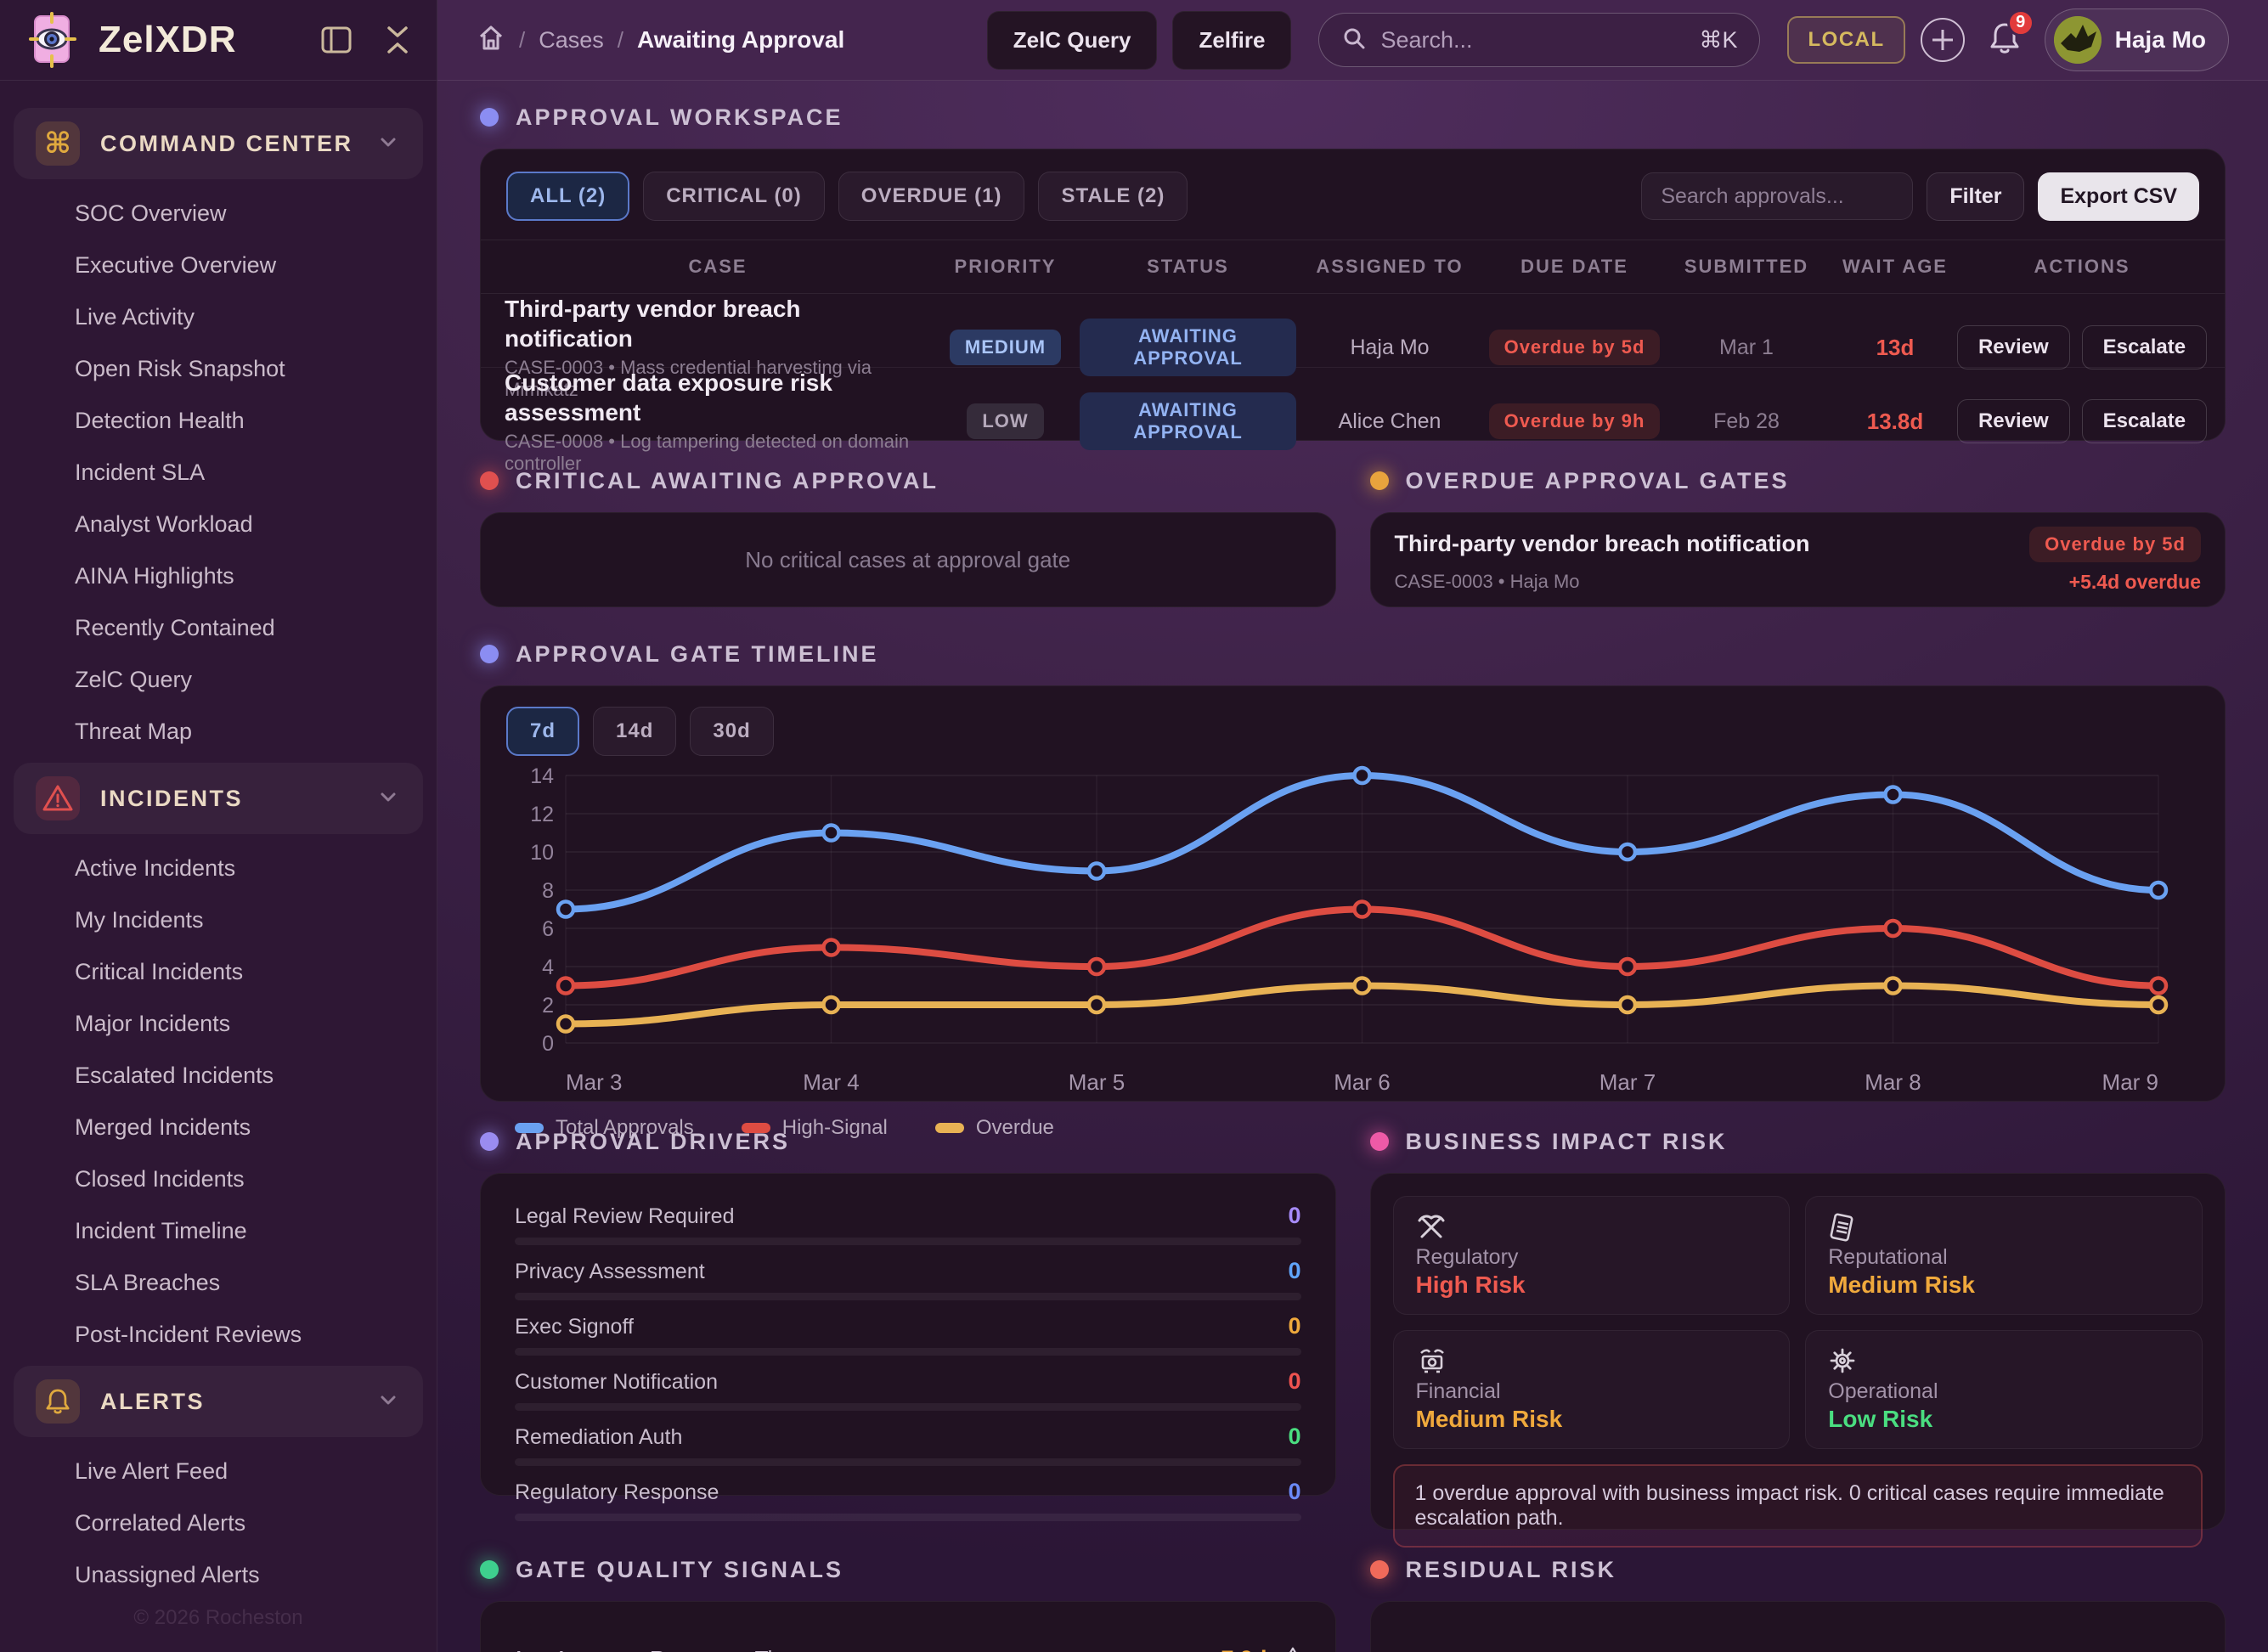 The height and width of the screenshot is (1652, 2268). Describe the element at coordinates (1458, 1391) in the screenshot. I see `impact-label: Financial` at that location.